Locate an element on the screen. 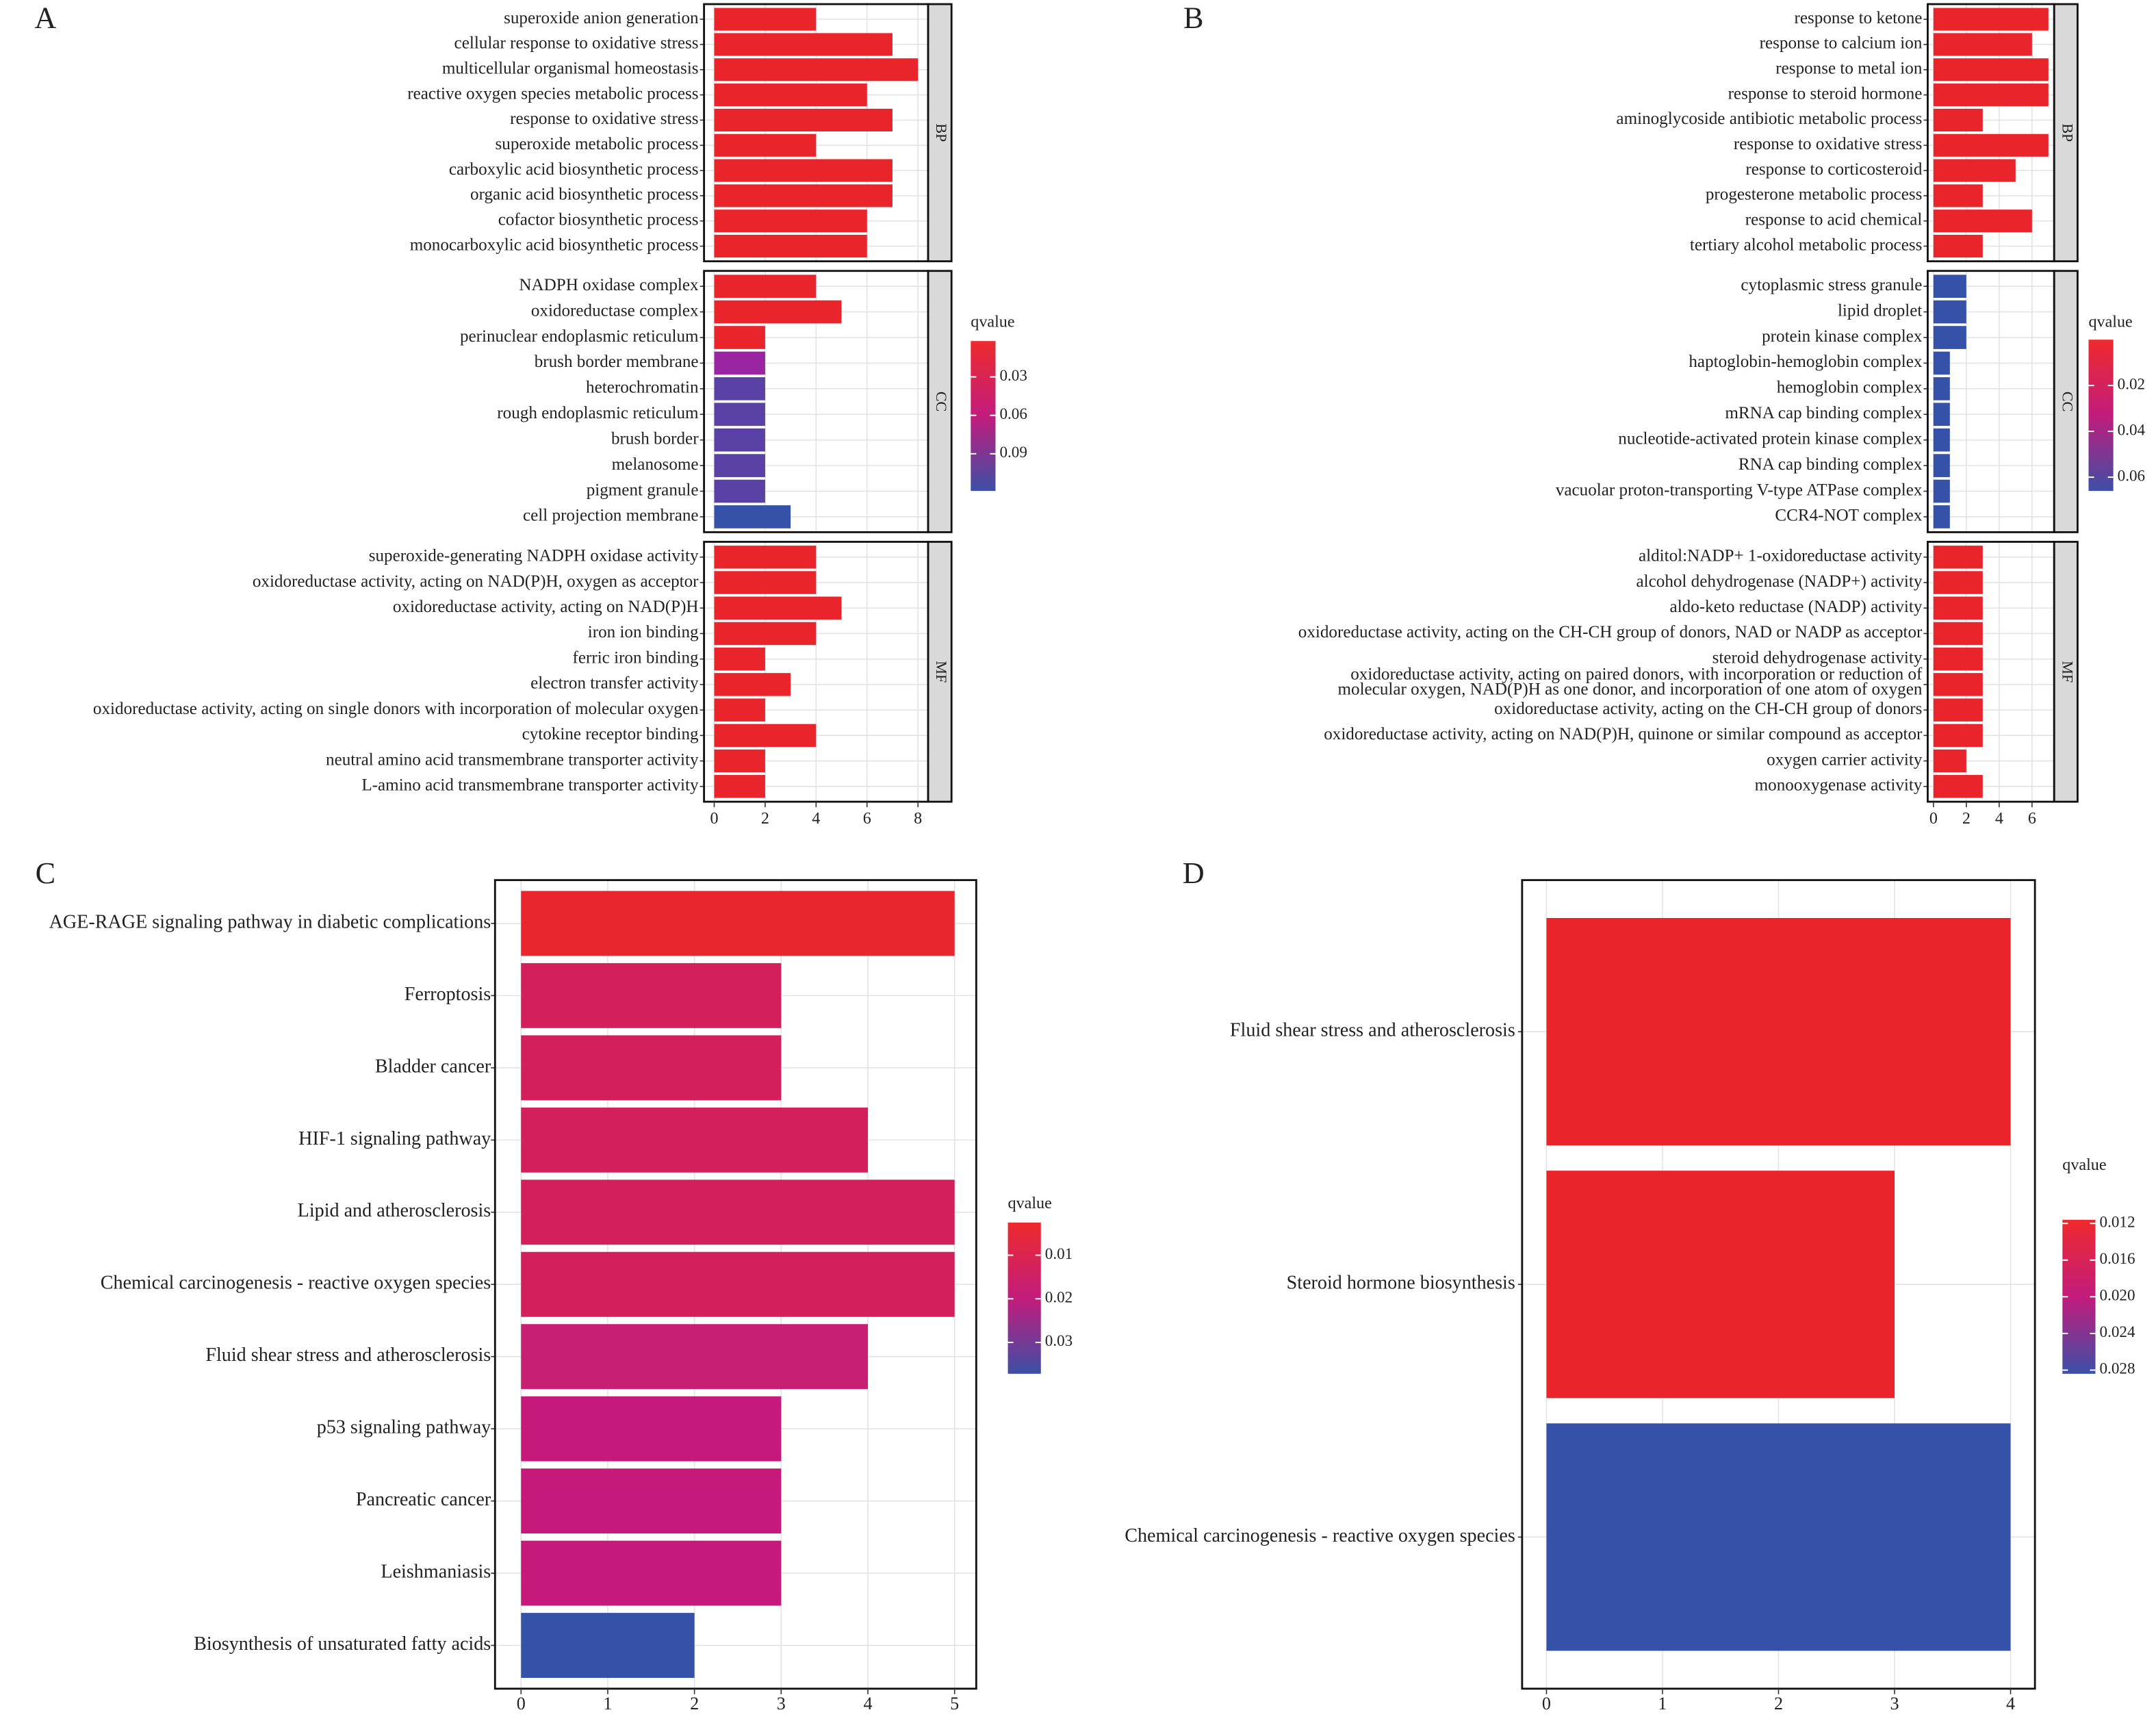  colorbar-tick-label: 0.03 is located at coordinates (1059, 1340).